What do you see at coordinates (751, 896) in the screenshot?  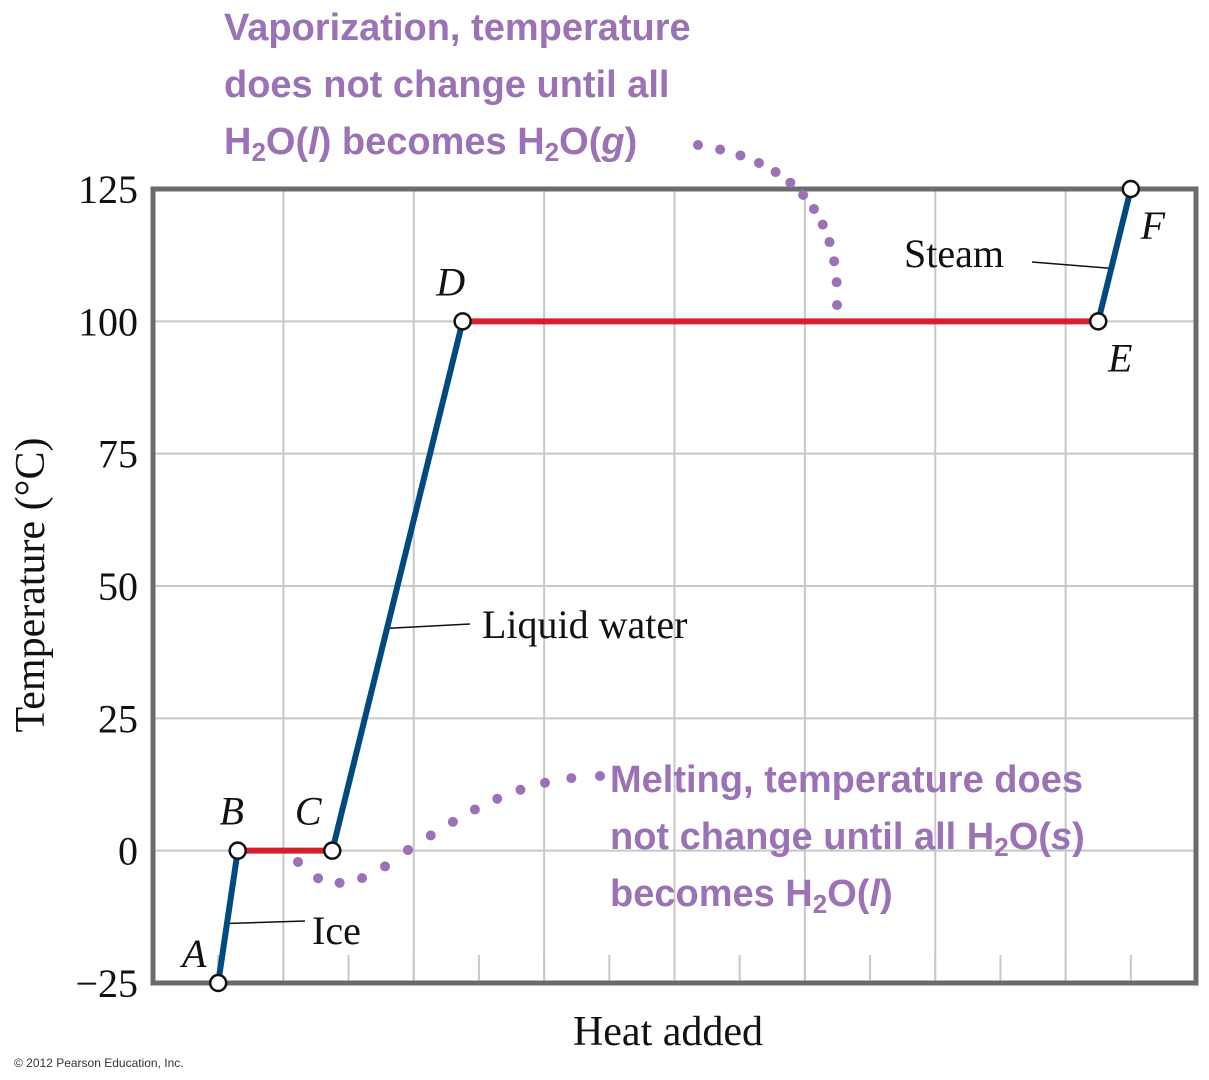 I see `melting-annotation-line: becomes H2O(l)` at bounding box center [751, 896].